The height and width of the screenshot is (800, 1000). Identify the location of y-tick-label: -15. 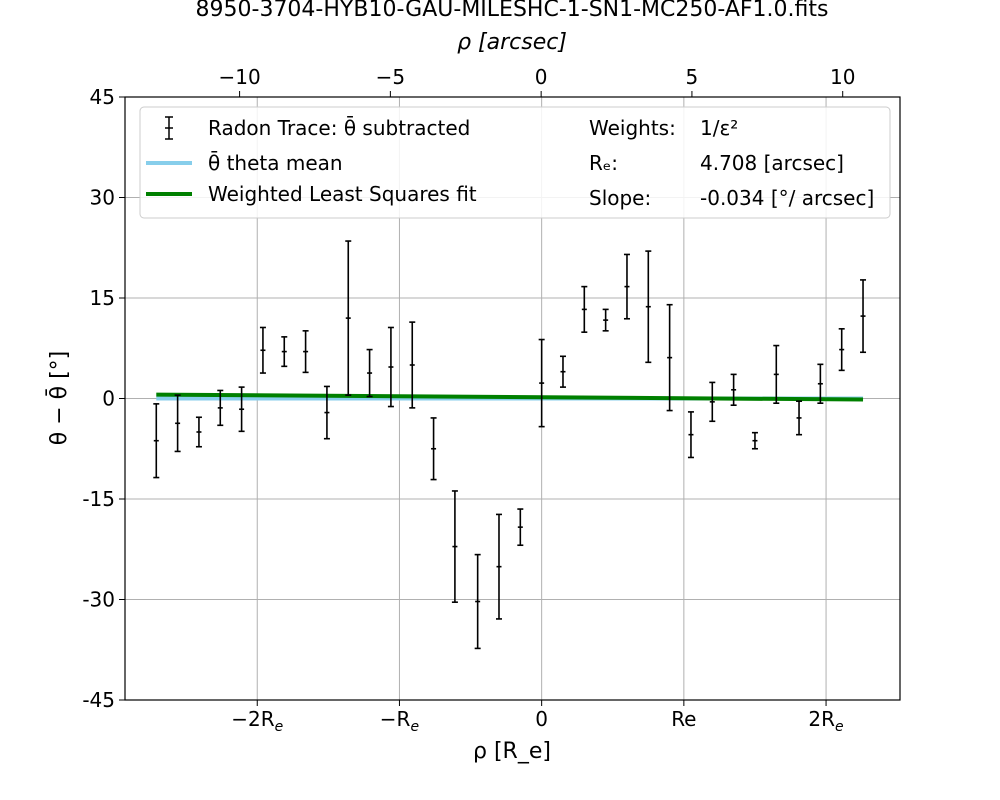
(98, 499).